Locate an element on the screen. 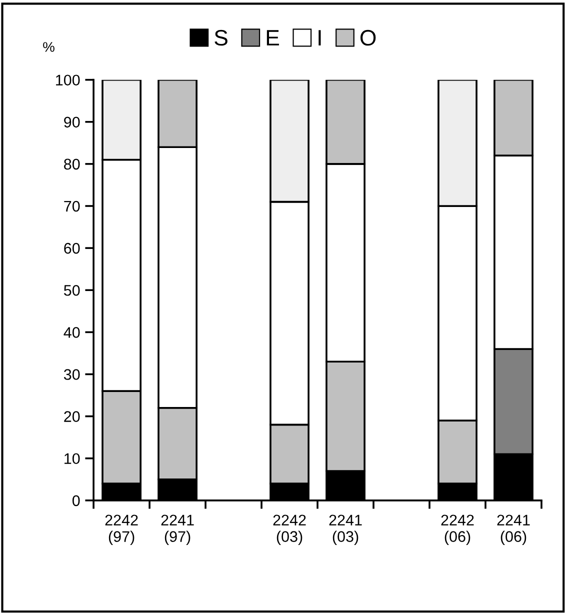 The width and height of the screenshot is (567, 614). legend-label: O is located at coordinates (368, 38).